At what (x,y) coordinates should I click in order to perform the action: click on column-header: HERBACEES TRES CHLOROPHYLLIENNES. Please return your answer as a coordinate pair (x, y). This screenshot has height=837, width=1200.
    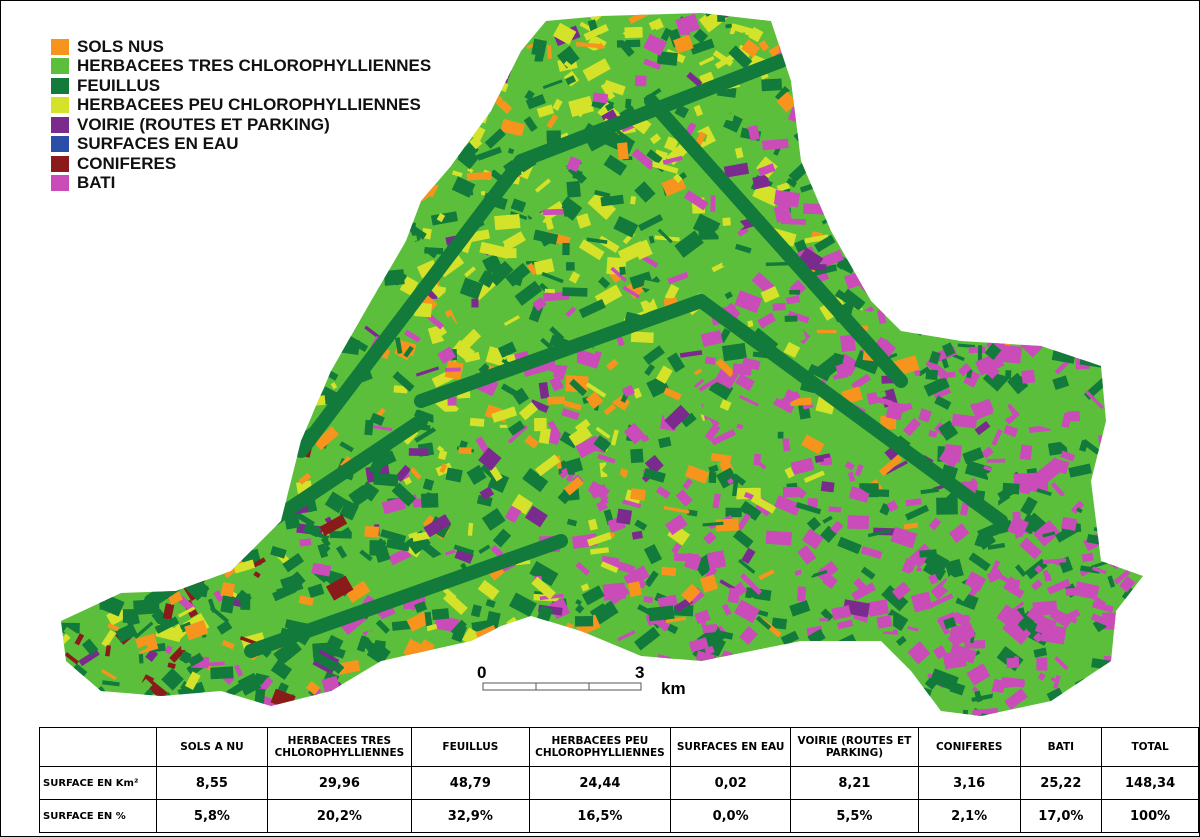
    Looking at the image, I should click on (339, 747).